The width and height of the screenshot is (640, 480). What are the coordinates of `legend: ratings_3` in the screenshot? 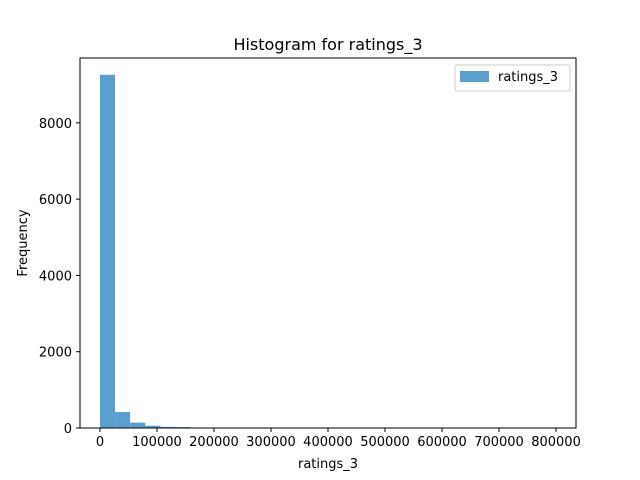 It's located at (512, 78).